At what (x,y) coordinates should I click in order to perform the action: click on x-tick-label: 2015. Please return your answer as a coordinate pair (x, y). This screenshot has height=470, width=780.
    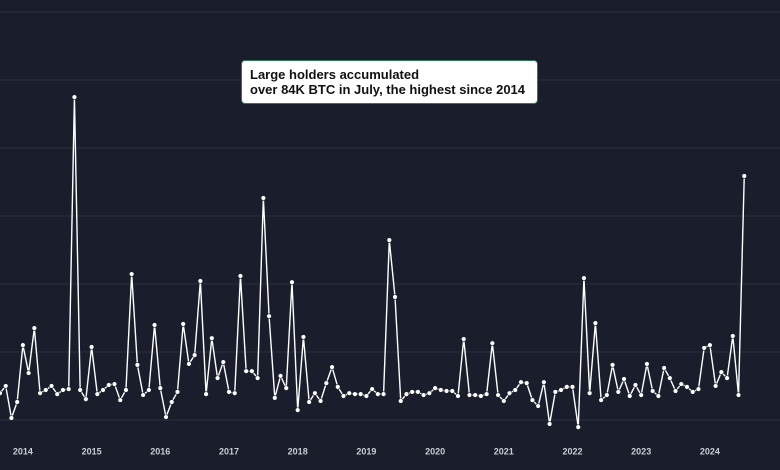
    Looking at the image, I should click on (92, 451).